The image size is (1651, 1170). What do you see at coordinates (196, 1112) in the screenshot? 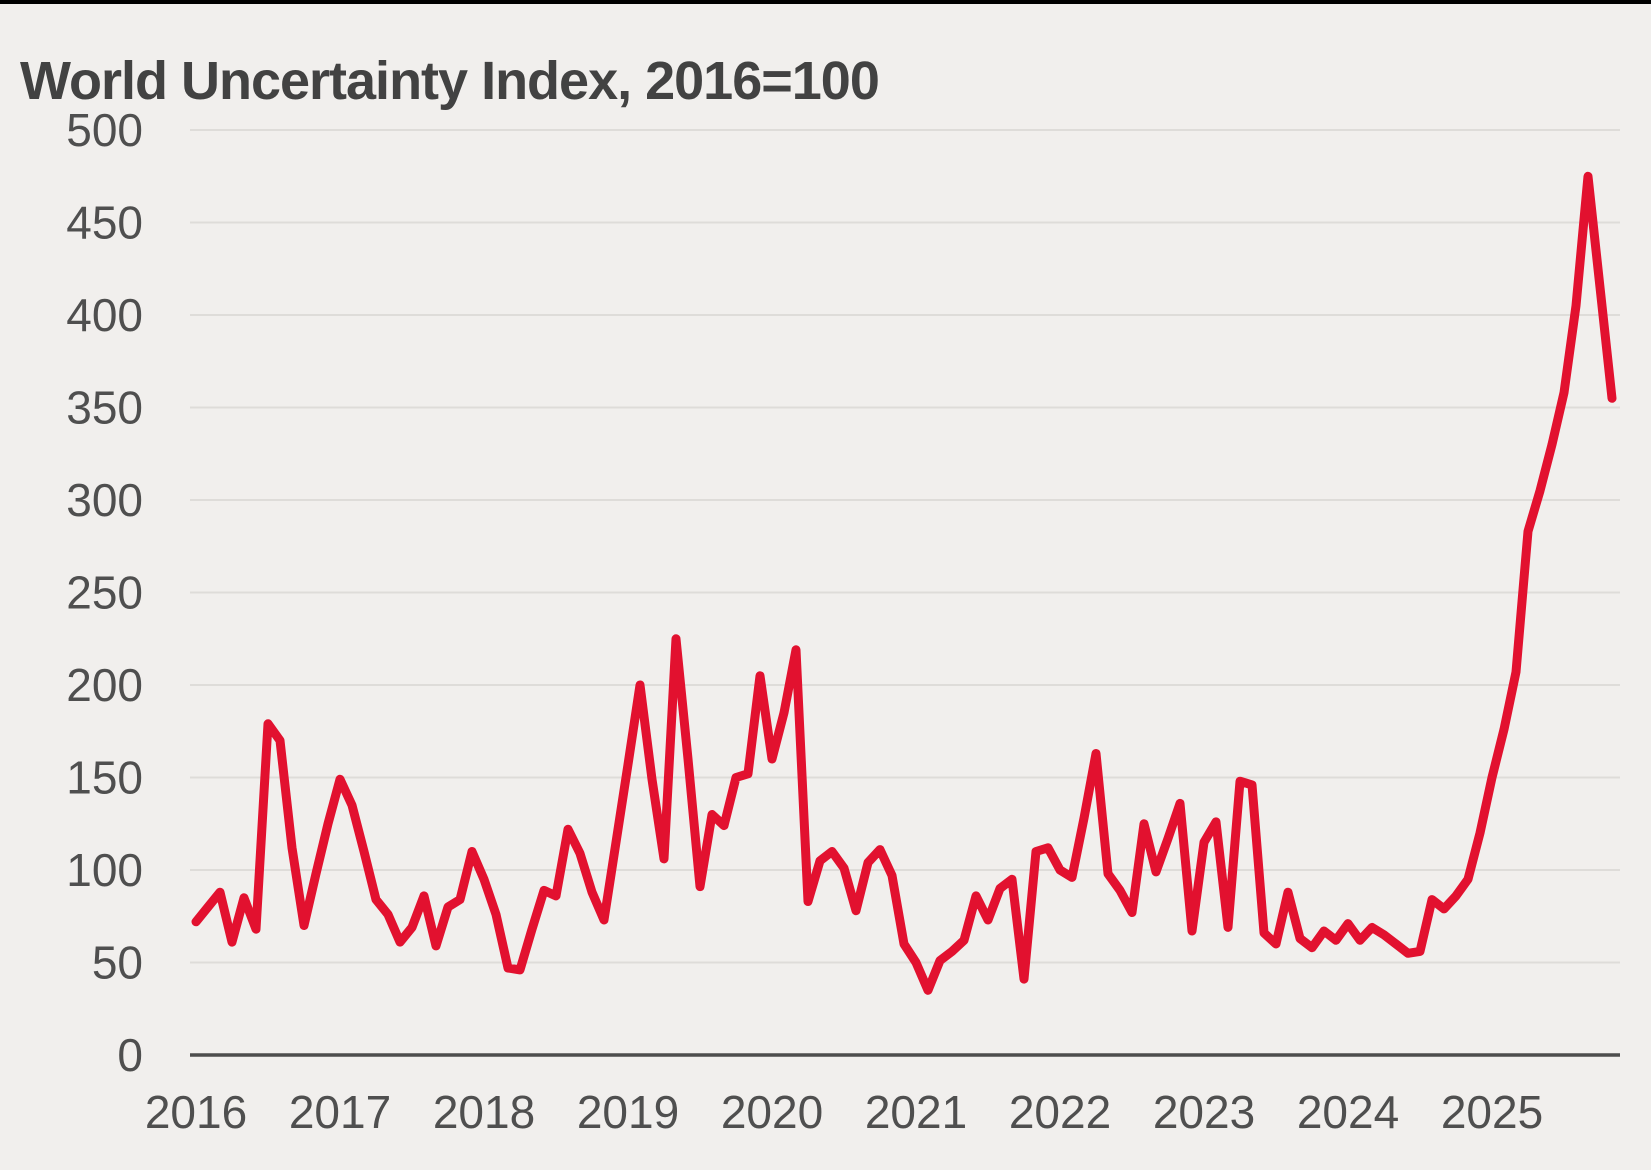
I see `x-tick-label: 2016` at bounding box center [196, 1112].